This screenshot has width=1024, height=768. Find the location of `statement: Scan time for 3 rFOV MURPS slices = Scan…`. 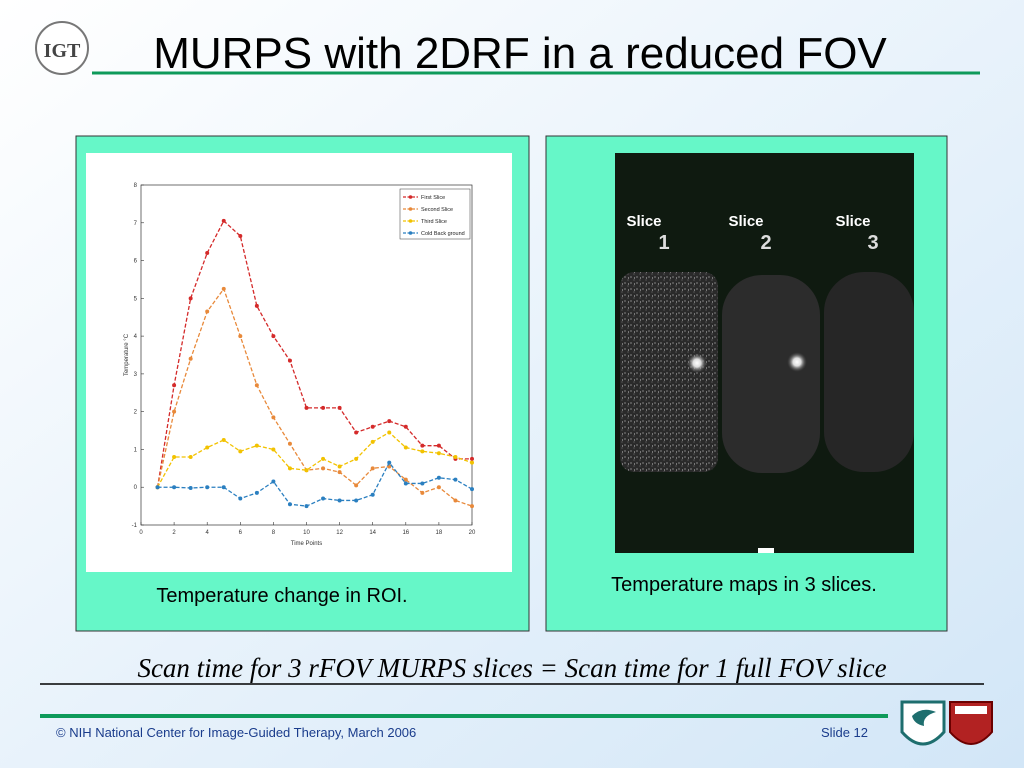

statement: Scan time for 3 rFOV MURPS slices = Scan… is located at coordinates (511, 668).